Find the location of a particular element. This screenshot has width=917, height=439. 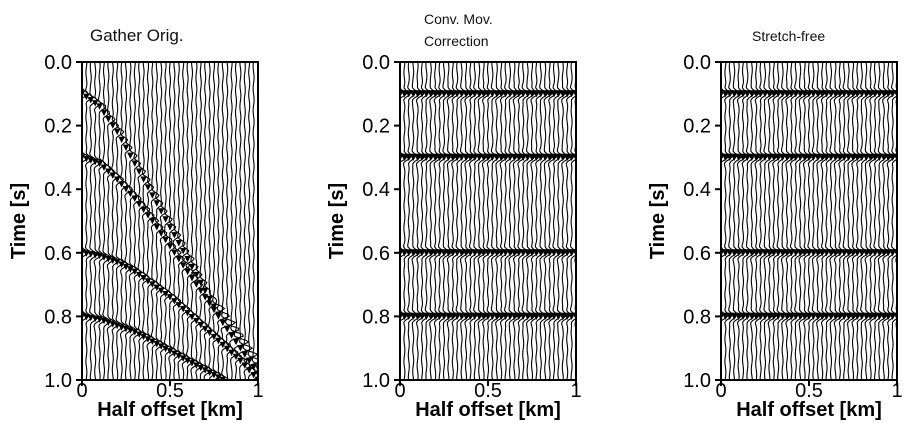

panel-3-title: Stretch-free is located at coordinates (789, 36).